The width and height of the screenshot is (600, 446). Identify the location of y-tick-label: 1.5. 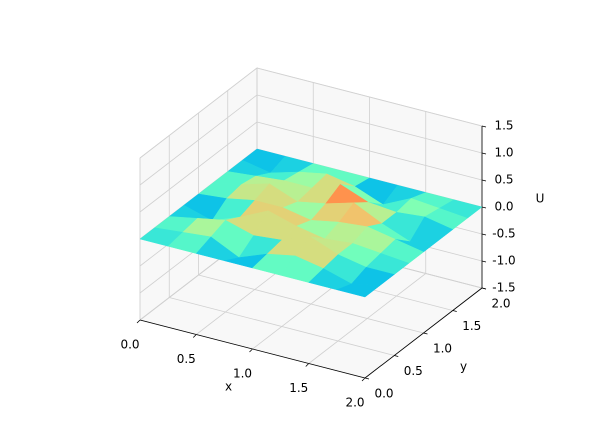
(471, 326).